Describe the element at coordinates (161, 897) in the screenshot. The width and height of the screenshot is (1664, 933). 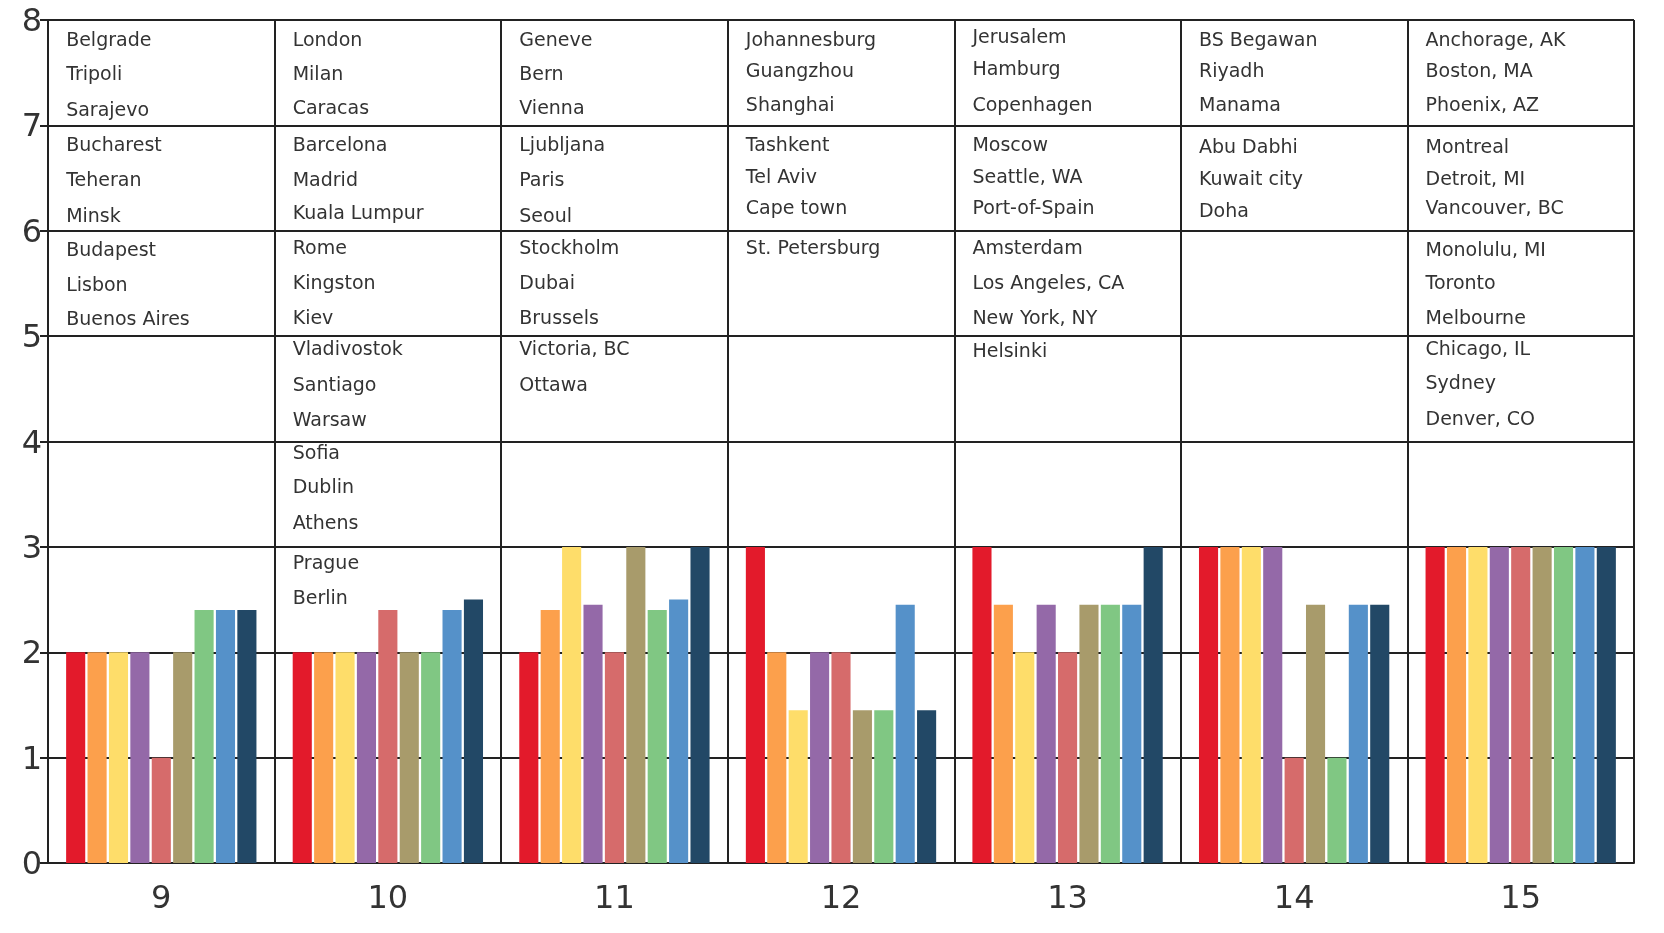
I see `x-tick-label: 9` at that location.